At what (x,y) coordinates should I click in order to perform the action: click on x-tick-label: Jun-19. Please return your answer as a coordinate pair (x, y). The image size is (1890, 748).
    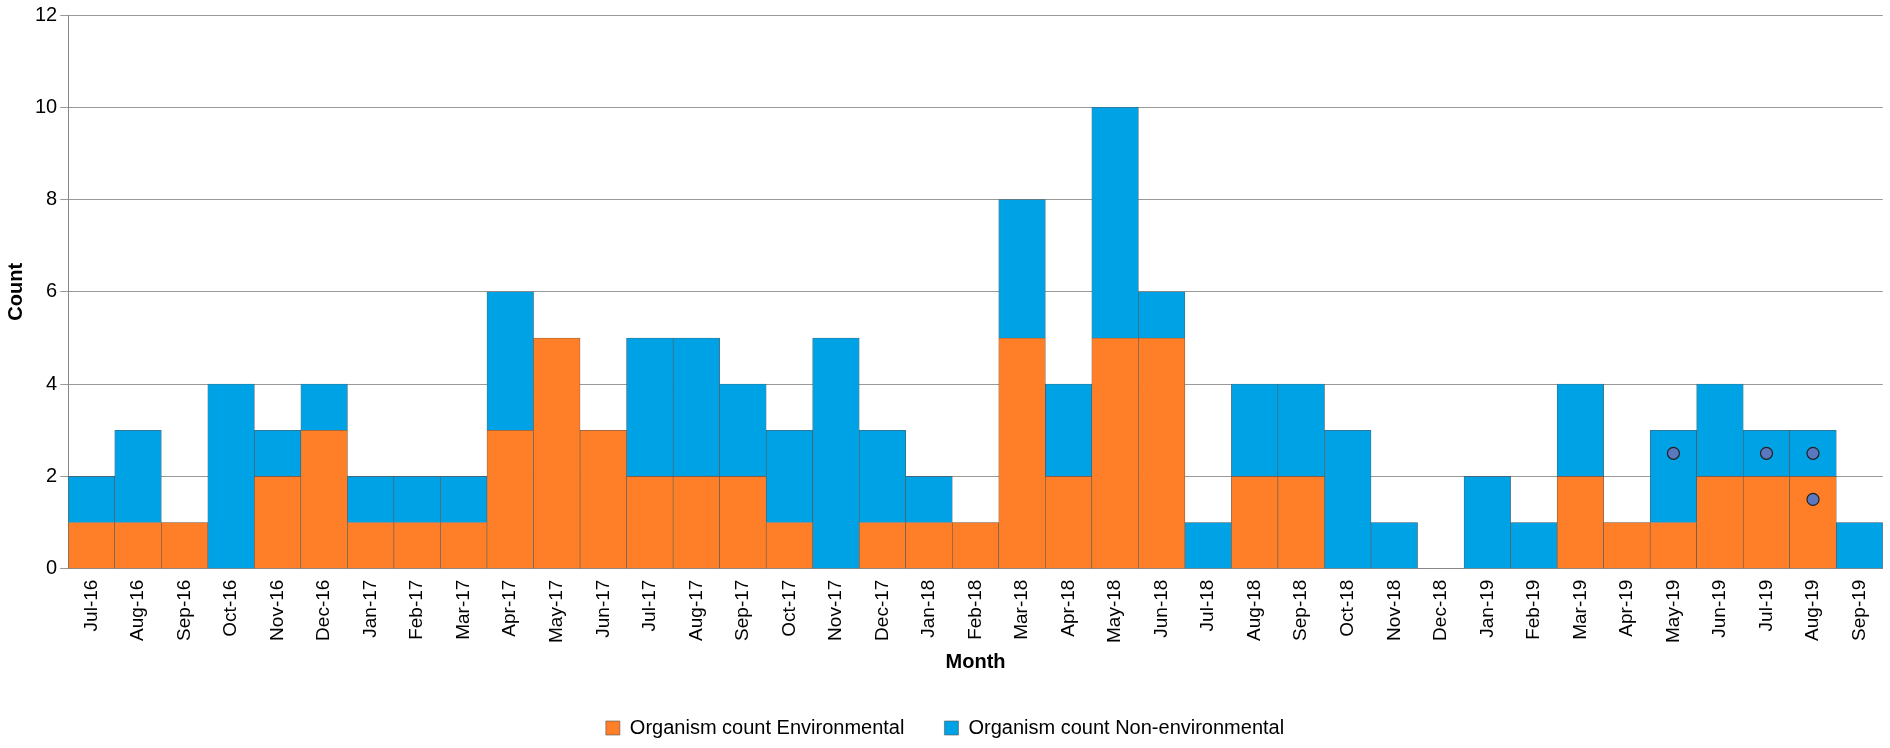
    Looking at the image, I should click on (1719, 608).